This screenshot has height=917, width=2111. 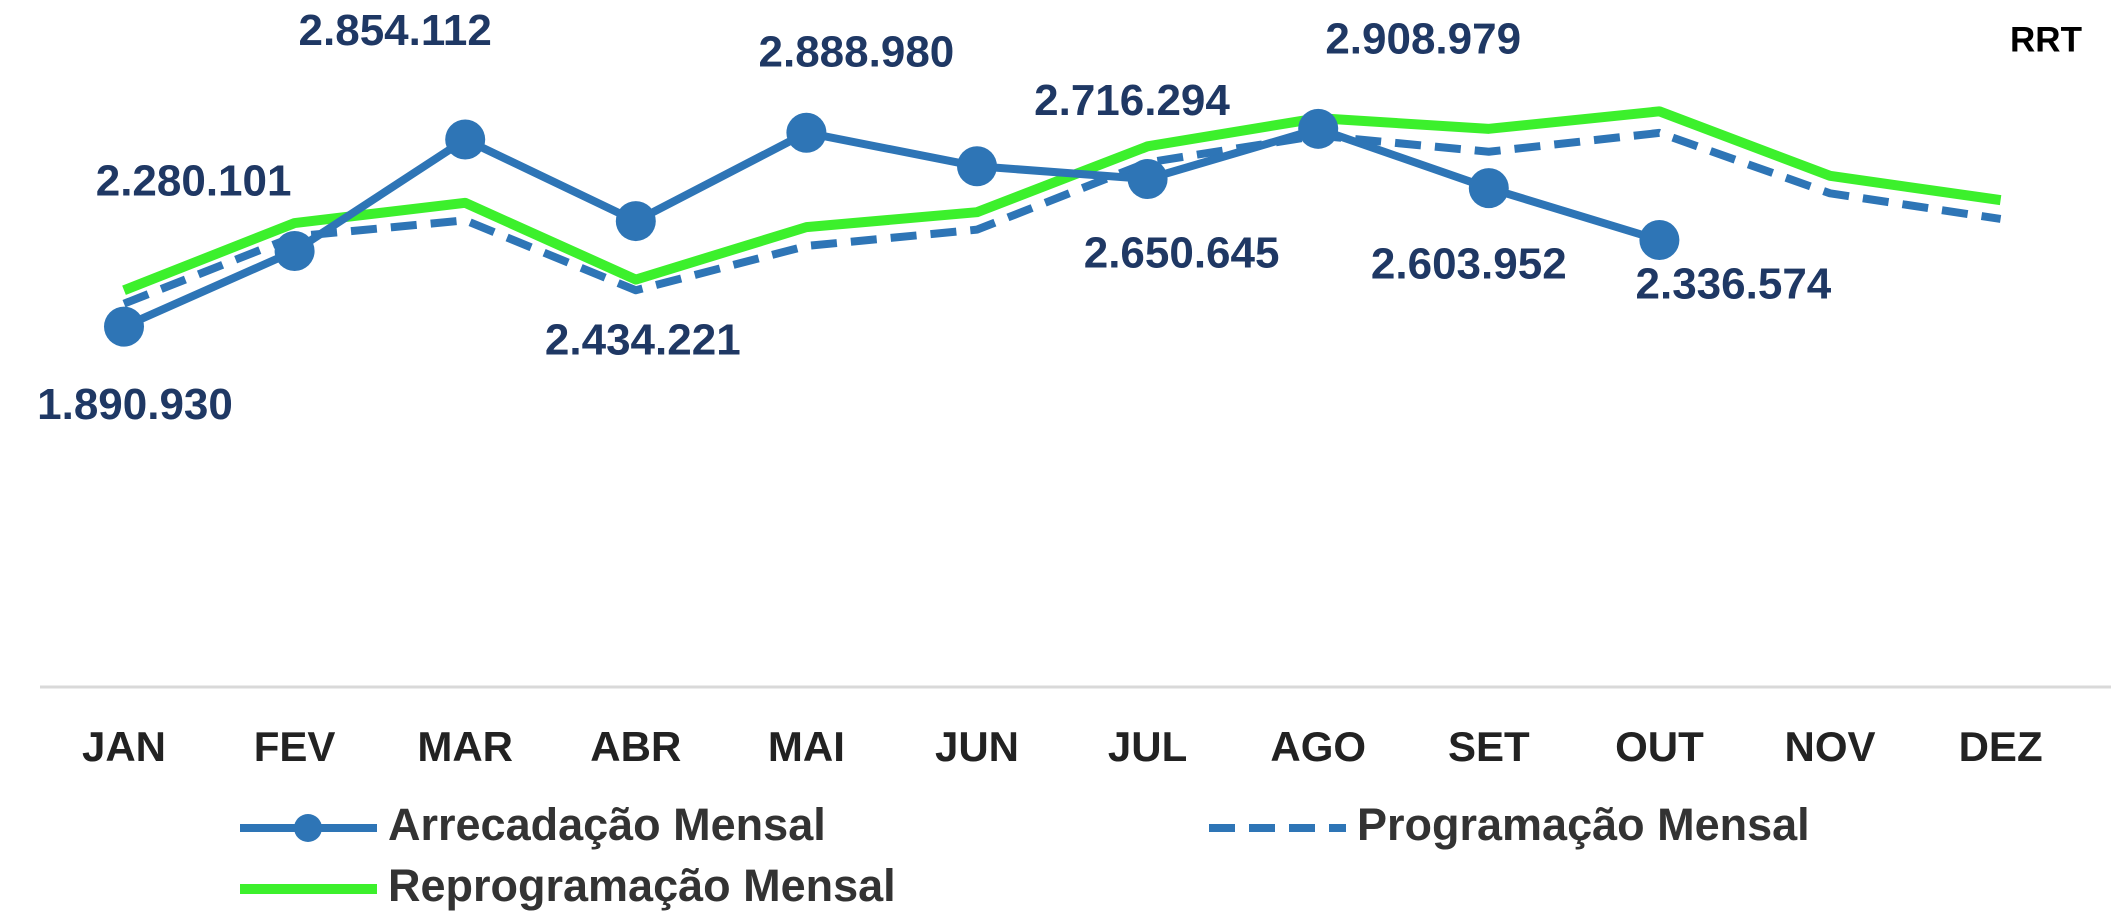 I want to click on x-tick-label: FEV, so click(x=295, y=746).